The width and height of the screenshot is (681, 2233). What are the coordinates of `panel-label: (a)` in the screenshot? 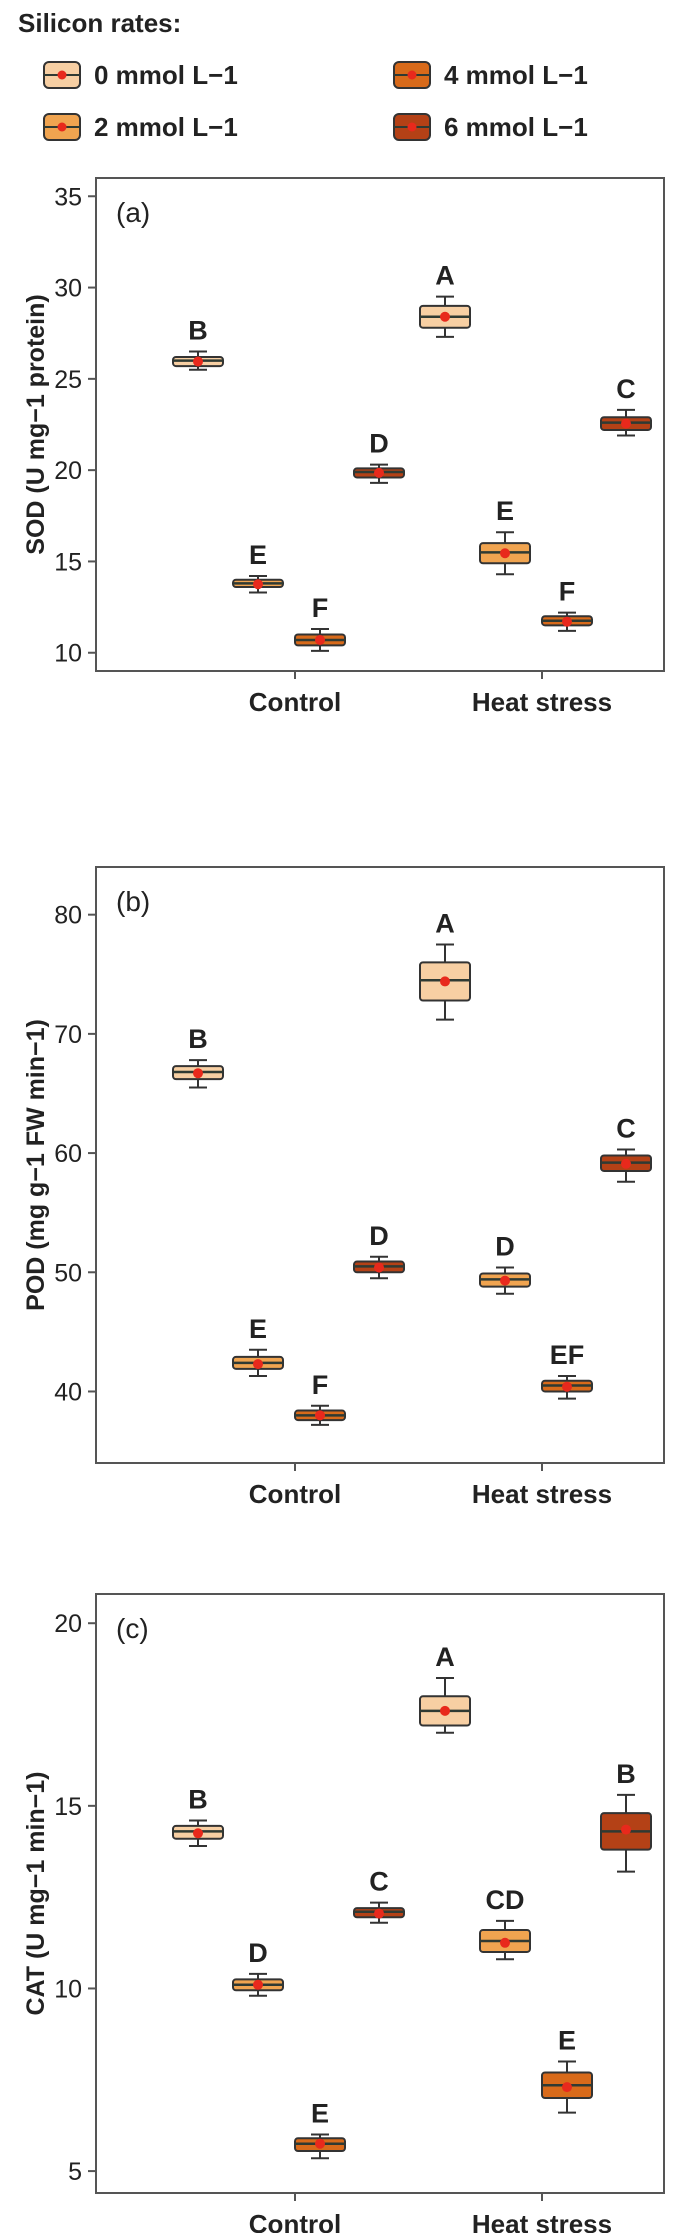 It's located at (133, 212).